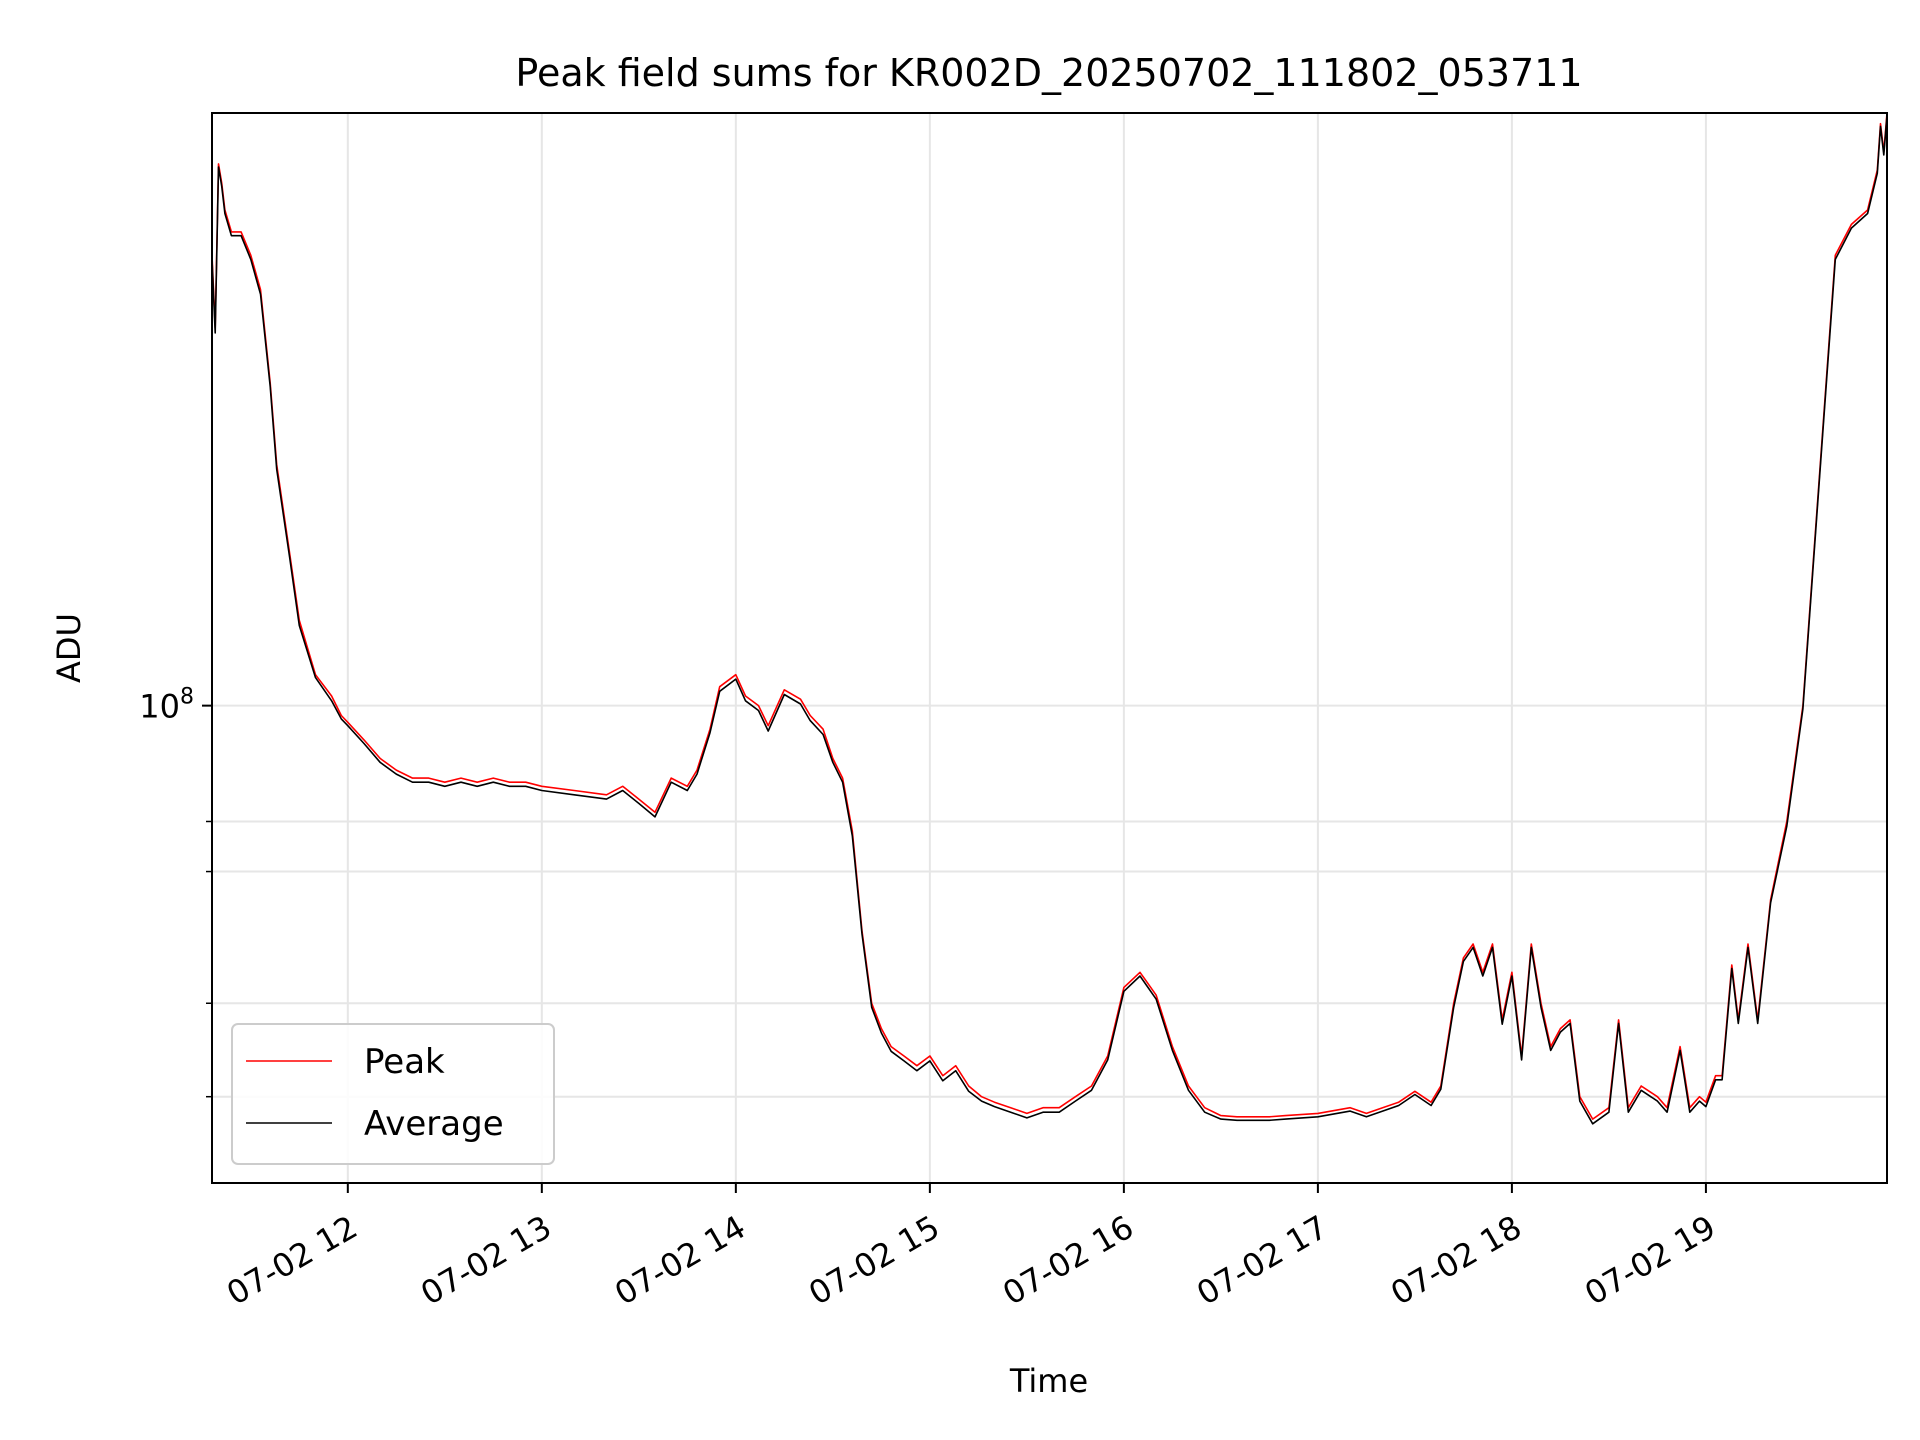  I want to click on legend: Peak Average, so click(393, 1094).